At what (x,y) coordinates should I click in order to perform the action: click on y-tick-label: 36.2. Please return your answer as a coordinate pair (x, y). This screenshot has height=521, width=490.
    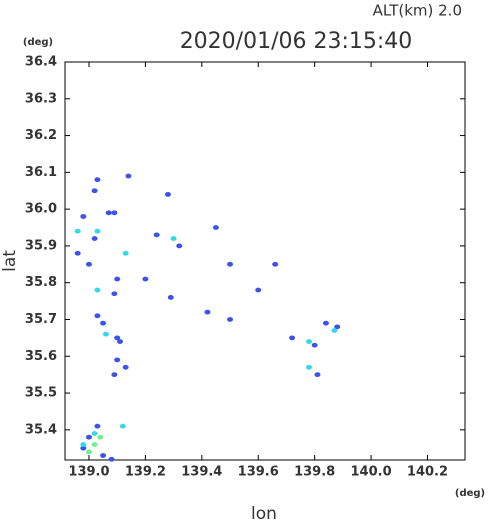
    Looking at the image, I should click on (41, 135).